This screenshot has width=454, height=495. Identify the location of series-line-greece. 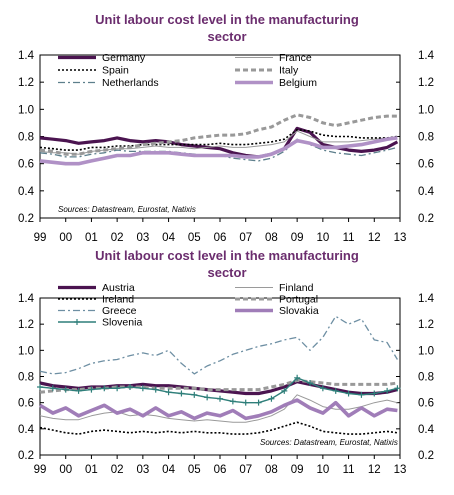
(218, 345).